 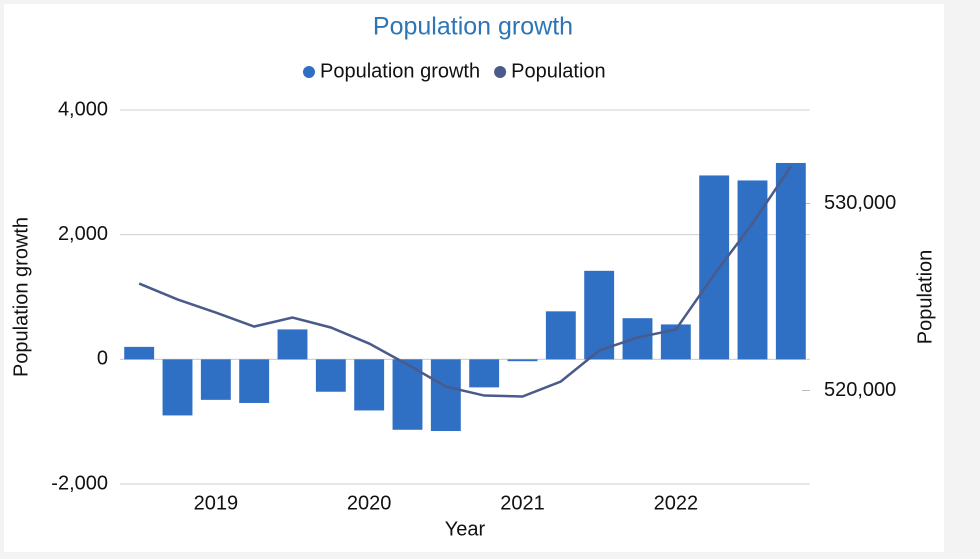 What do you see at coordinates (21, 297) in the screenshot?
I see `y-axis-title: Population growth` at bounding box center [21, 297].